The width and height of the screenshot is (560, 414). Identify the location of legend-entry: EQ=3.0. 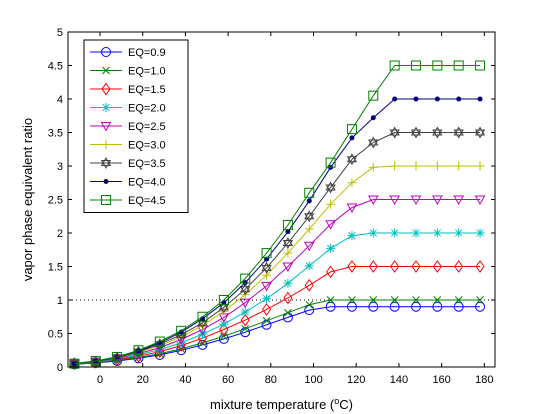
(128, 146).